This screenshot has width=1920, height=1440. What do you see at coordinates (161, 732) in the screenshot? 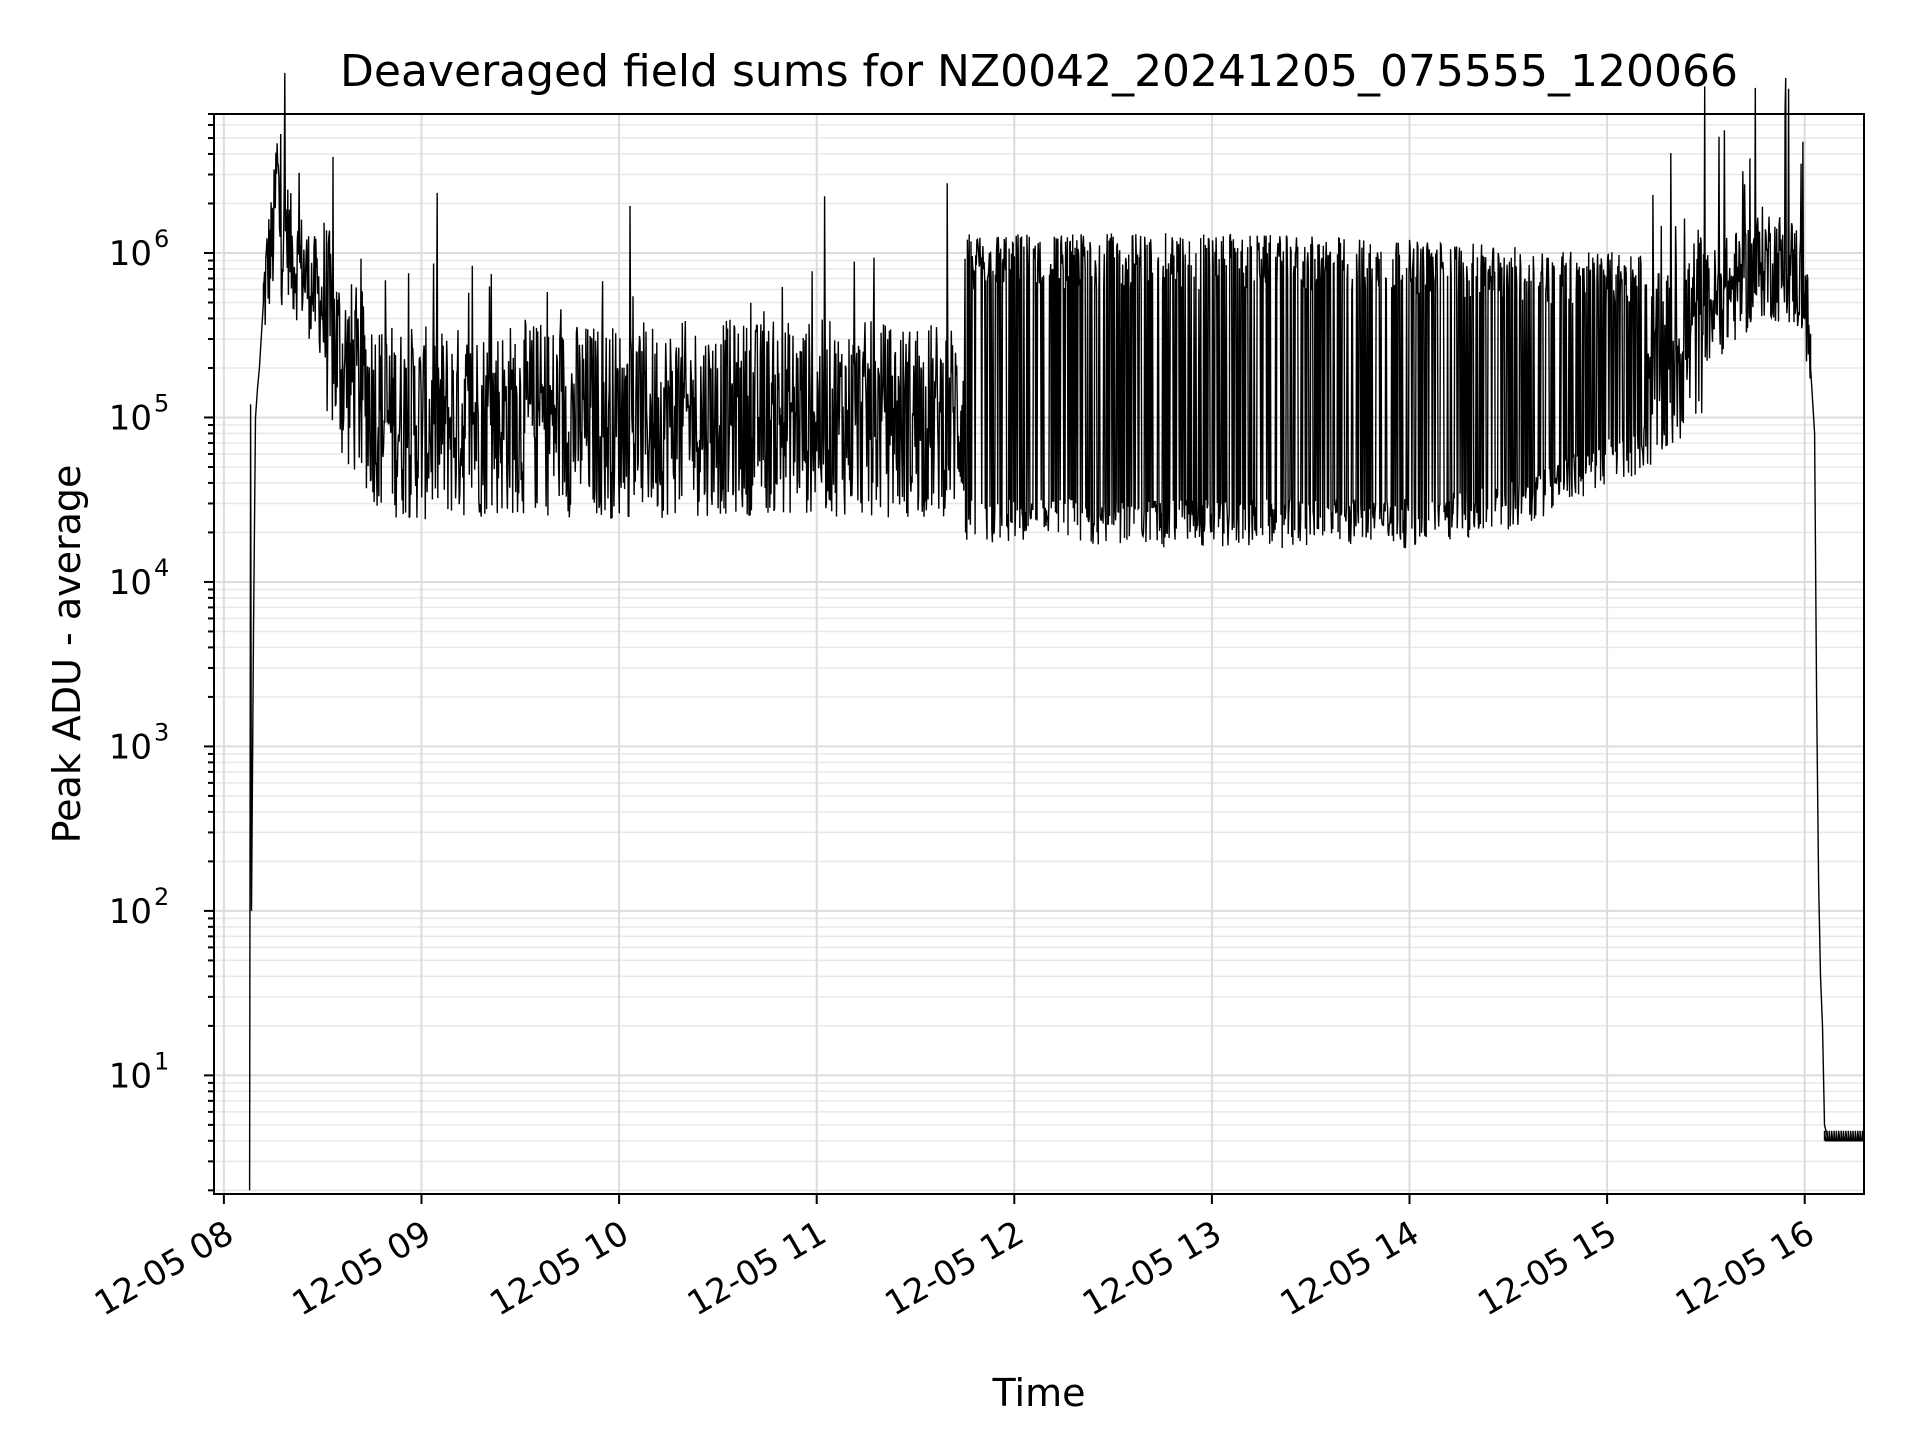
I see `y-tick-label-exponent: 3` at bounding box center [161, 732].